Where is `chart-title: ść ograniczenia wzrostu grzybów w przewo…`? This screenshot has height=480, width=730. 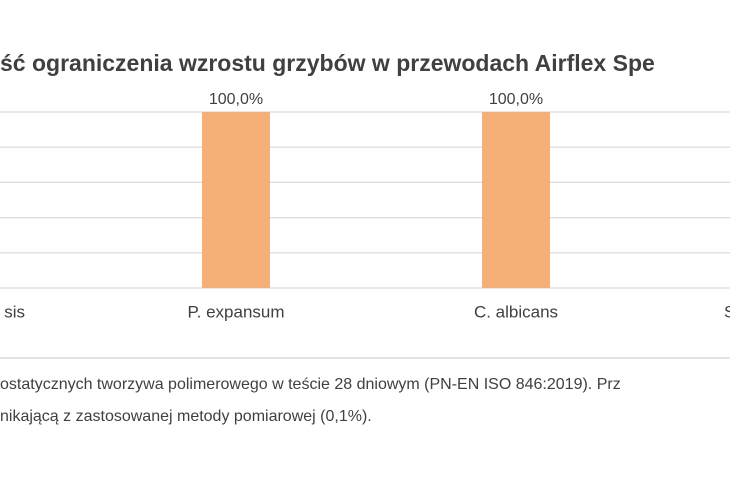 chart-title: ść ograniczenia wzrostu grzybów w przewo… is located at coordinates (327, 63).